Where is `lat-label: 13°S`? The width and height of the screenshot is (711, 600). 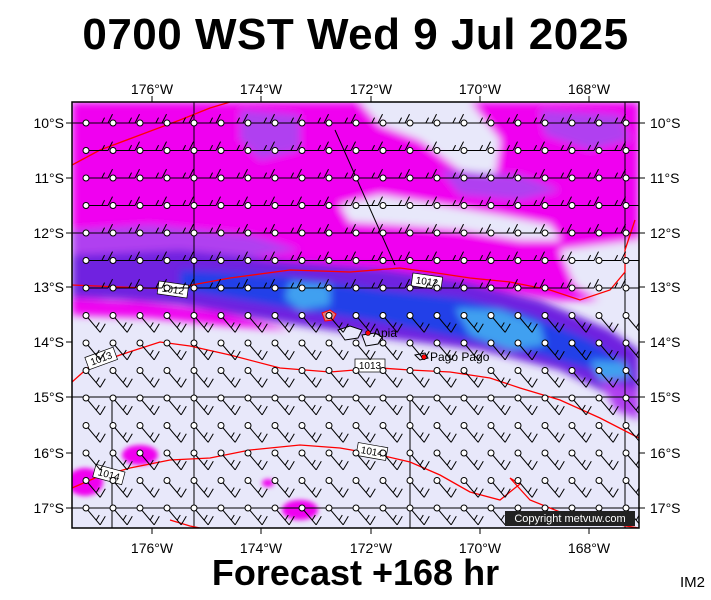 lat-label: 13°S is located at coordinates (665, 287).